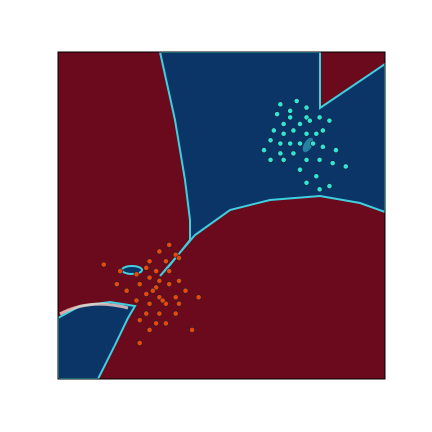 This screenshot has height=432, width=432. I want to click on boundary-glow, so click(94, 309).